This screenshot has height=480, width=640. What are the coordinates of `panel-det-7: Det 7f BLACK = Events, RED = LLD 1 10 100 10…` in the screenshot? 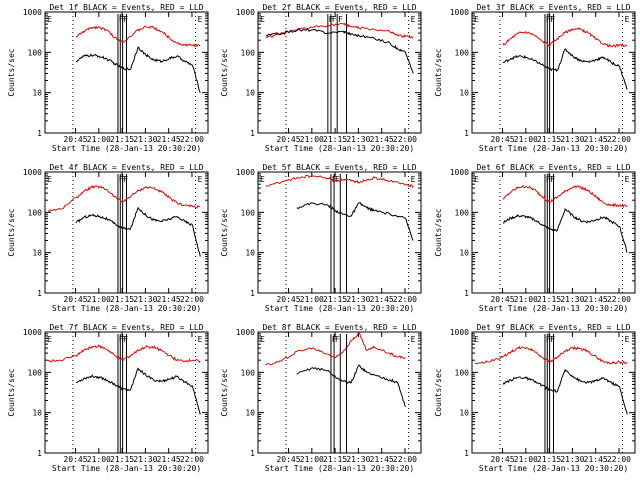 It's located at (108, 398).